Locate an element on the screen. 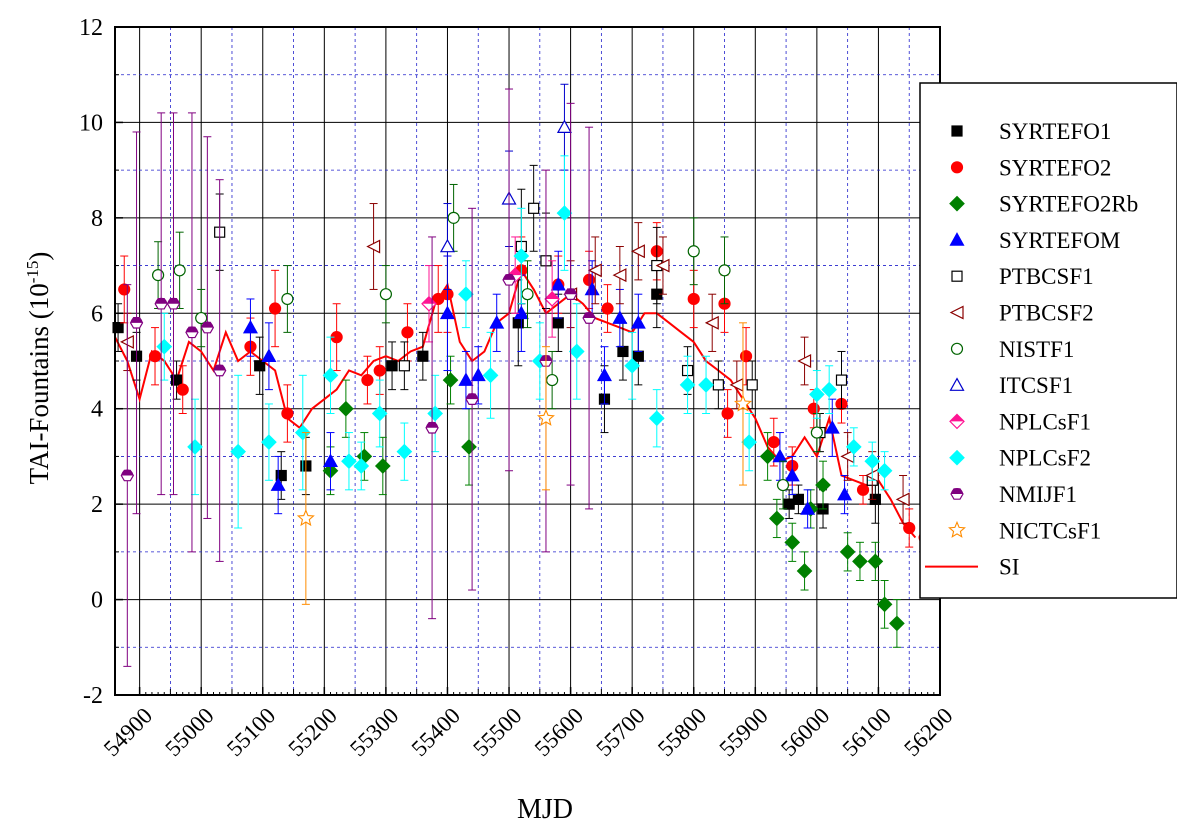  legend-label: NMIJF1 is located at coordinates (1038, 494).